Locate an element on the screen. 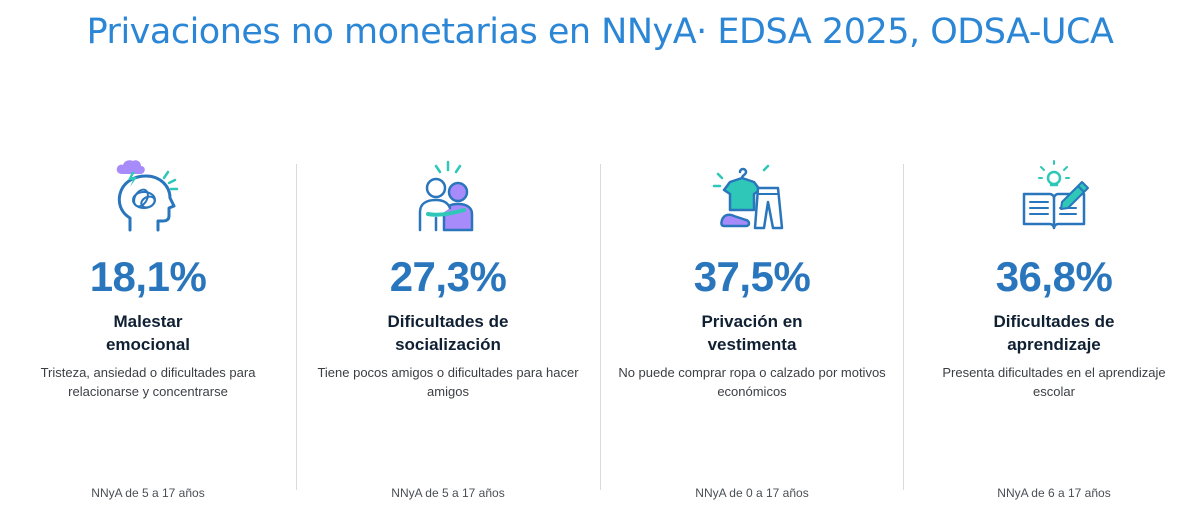 The width and height of the screenshot is (1200, 522). card-label-line1: Privación en is located at coordinates (752, 321).